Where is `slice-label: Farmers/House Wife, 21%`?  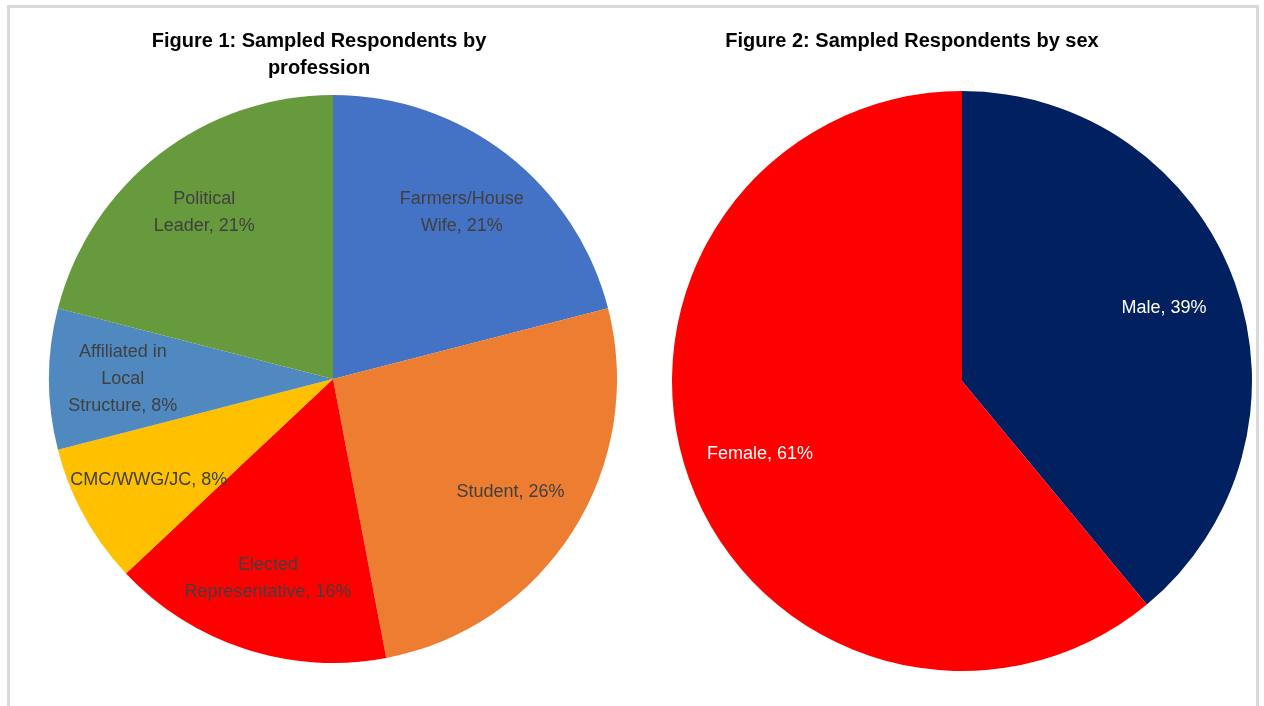 slice-label: Farmers/House Wife, 21% is located at coordinates (461, 212).